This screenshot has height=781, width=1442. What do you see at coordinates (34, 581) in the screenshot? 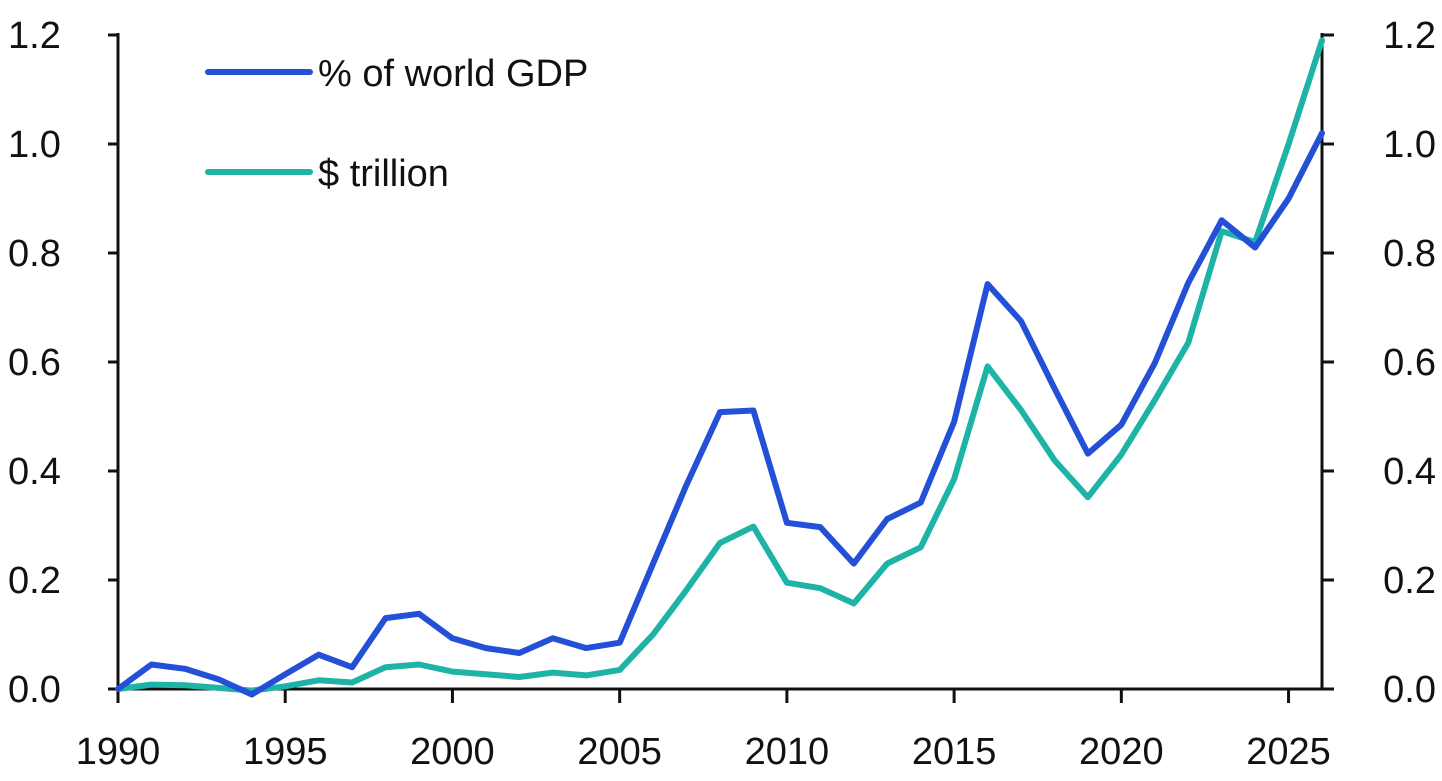
I see `y-tick-label-left: 0.2` at bounding box center [34, 581].